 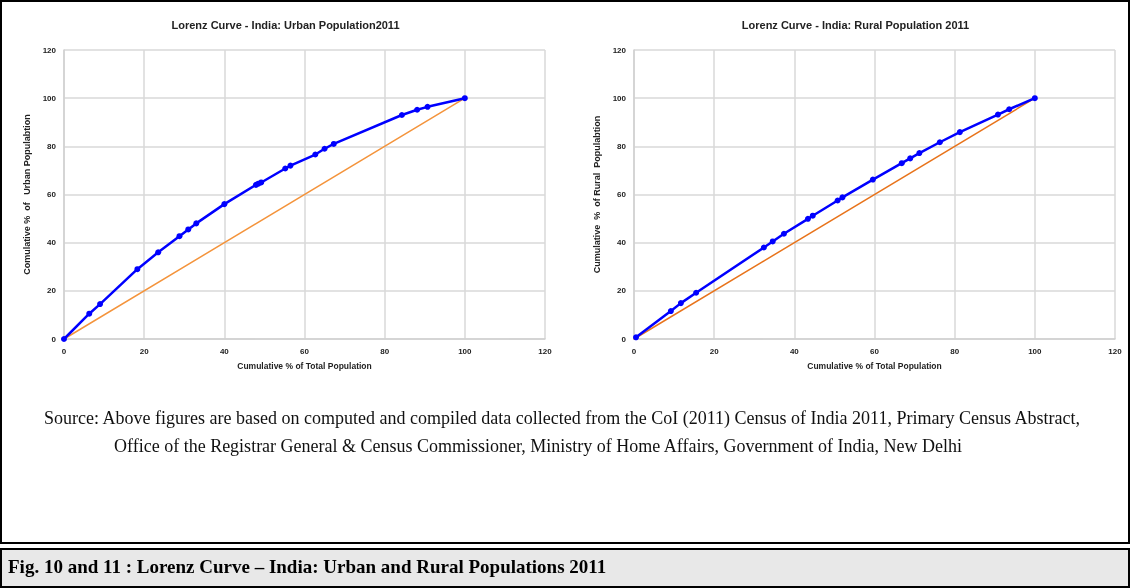 What do you see at coordinates (597, 194) in the screenshot?
I see `y-axis-title: Cumulative % of Rural Populabtion` at bounding box center [597, 194].